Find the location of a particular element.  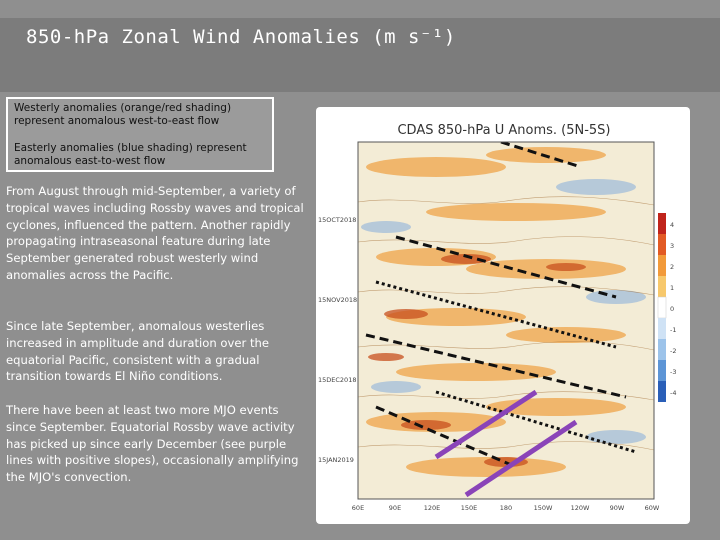

lon-label-90w: 90W is located at coordinates (617, 508).